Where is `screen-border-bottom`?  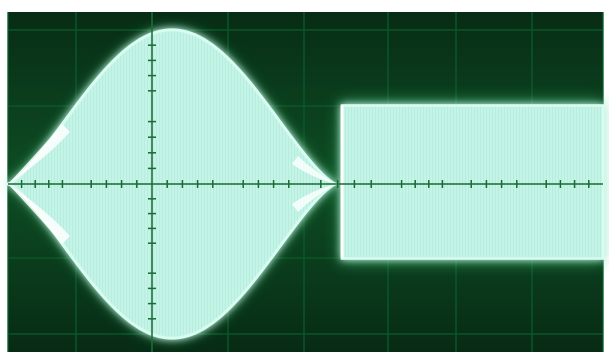
screen-border-bottom is located at coordinates (304, 355).